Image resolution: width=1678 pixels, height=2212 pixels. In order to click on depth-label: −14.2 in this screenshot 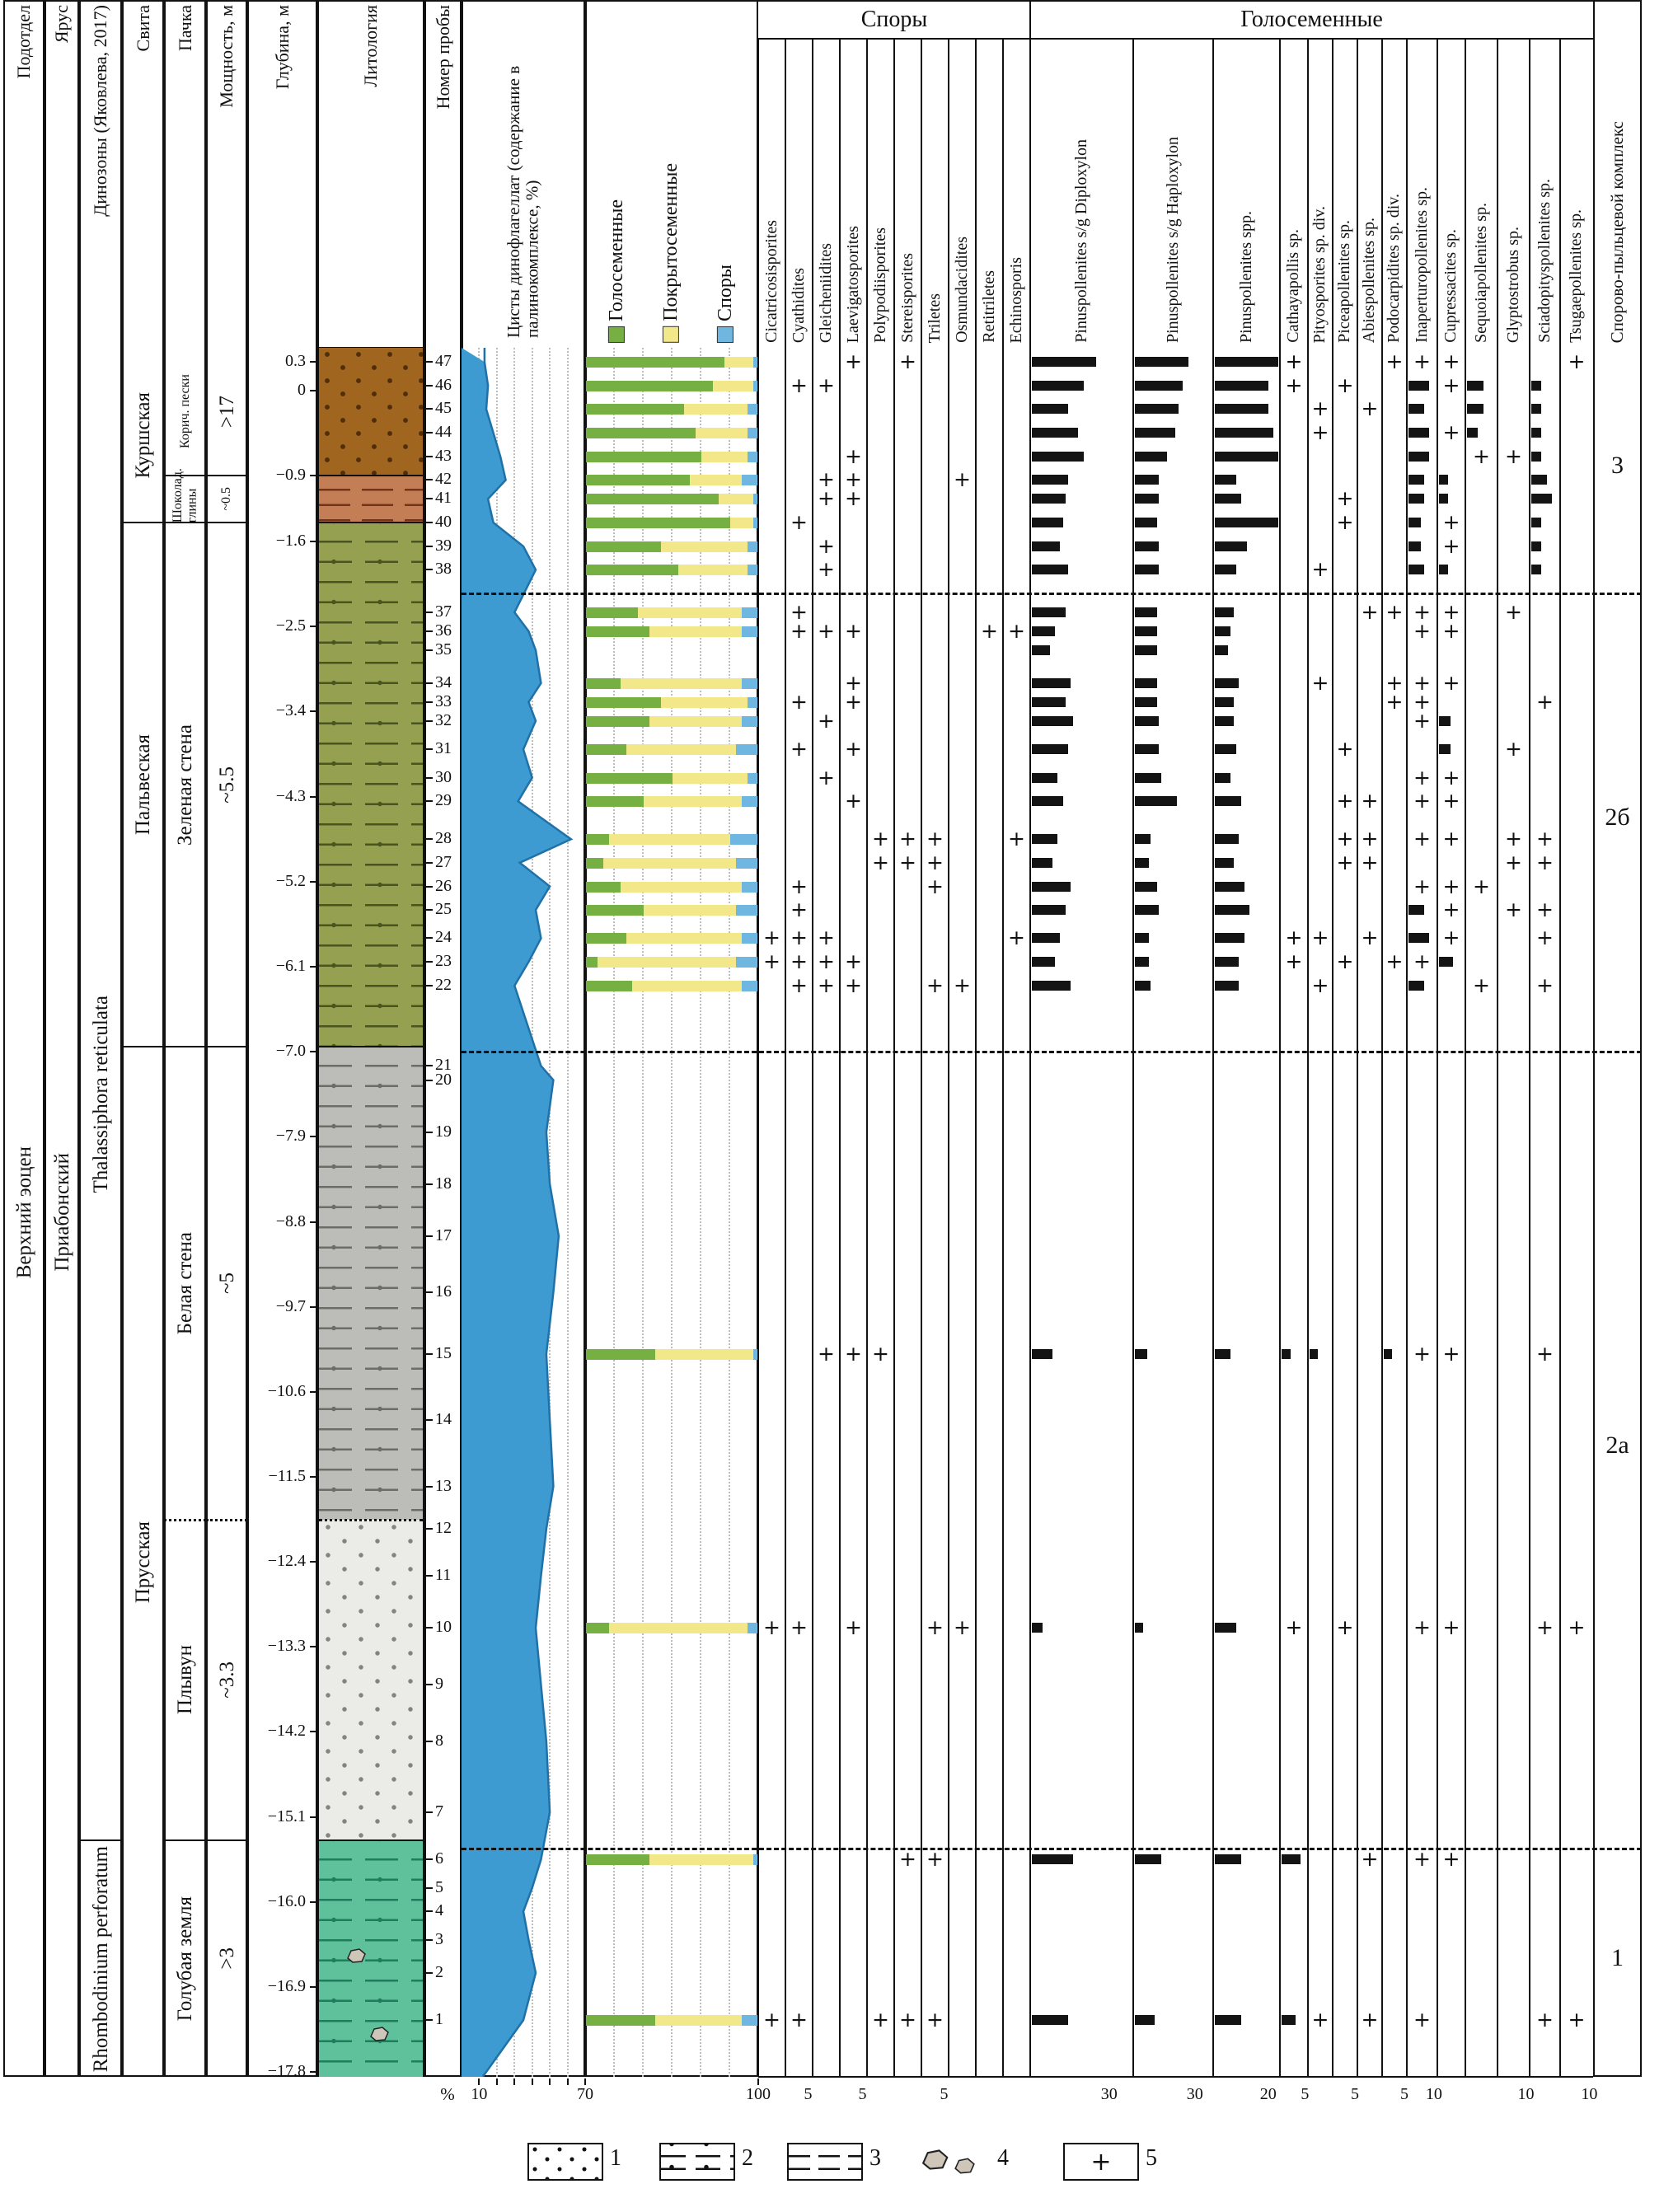, I will do `click(286, 1732)`.